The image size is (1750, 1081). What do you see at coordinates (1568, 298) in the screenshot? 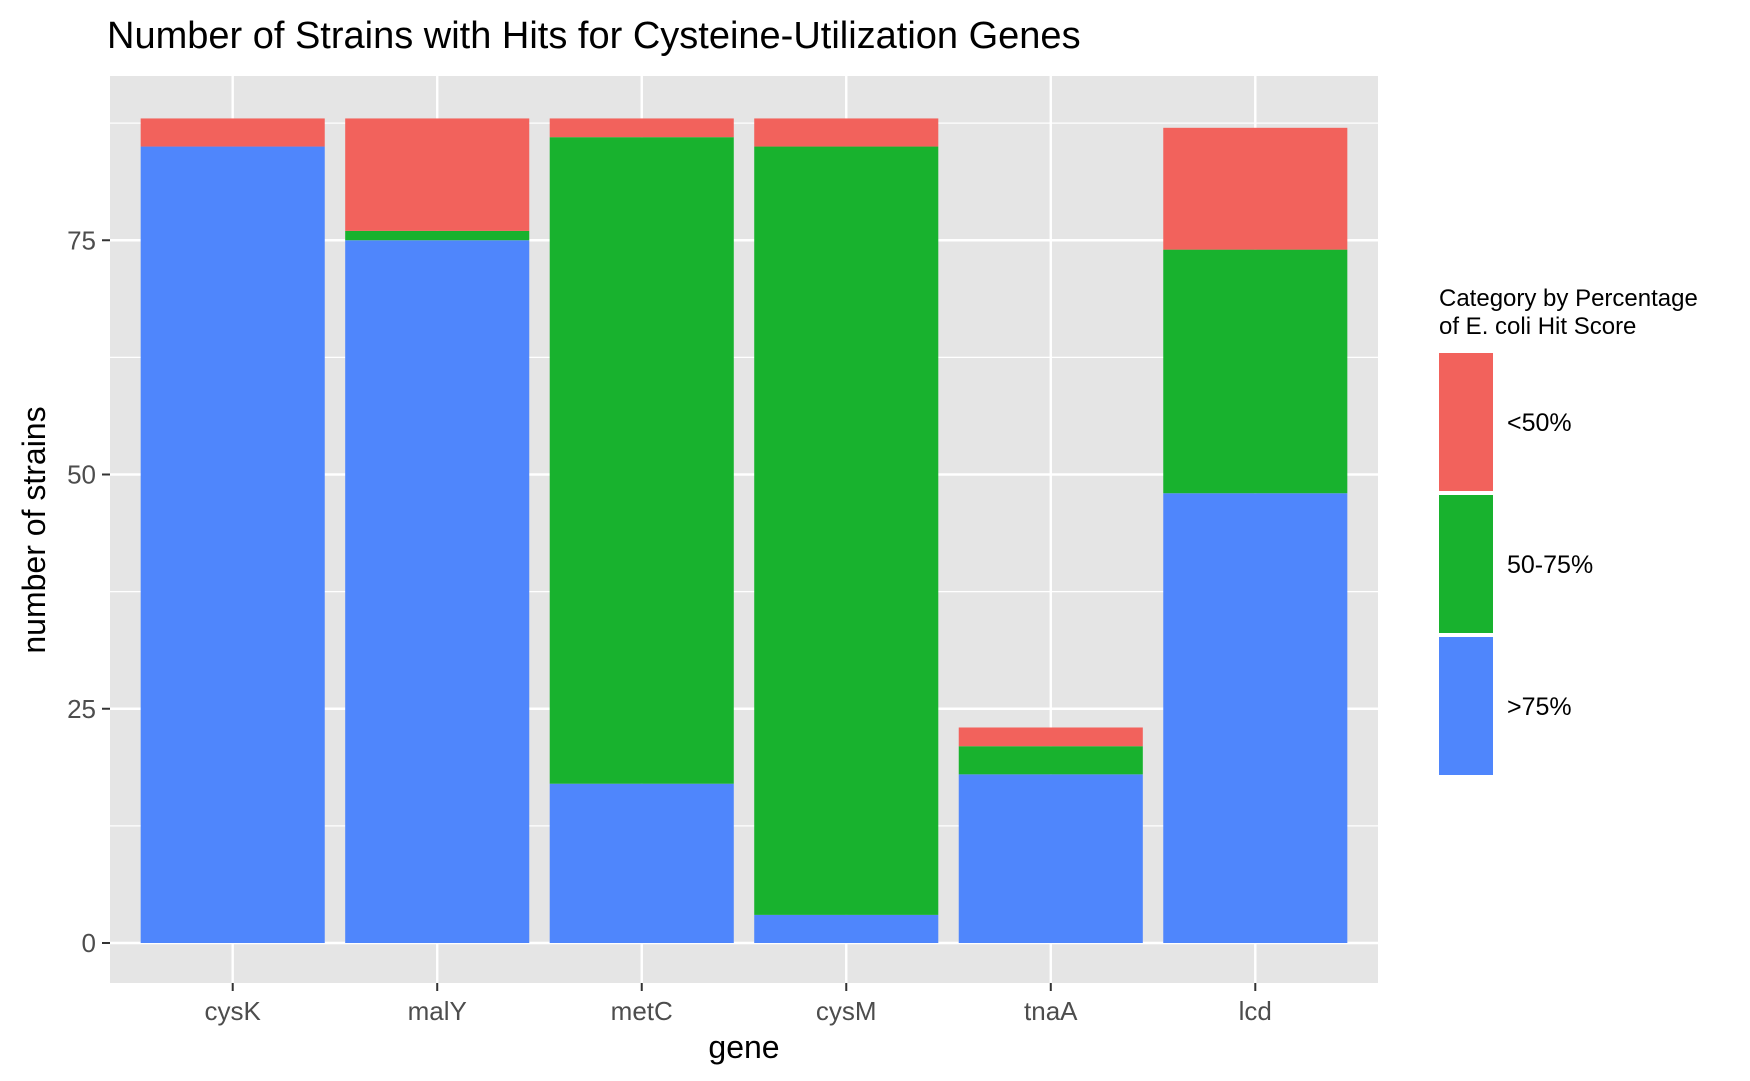
I see `legend-title-line-1: Category by Percentage` at bounding box center [1568, 298].